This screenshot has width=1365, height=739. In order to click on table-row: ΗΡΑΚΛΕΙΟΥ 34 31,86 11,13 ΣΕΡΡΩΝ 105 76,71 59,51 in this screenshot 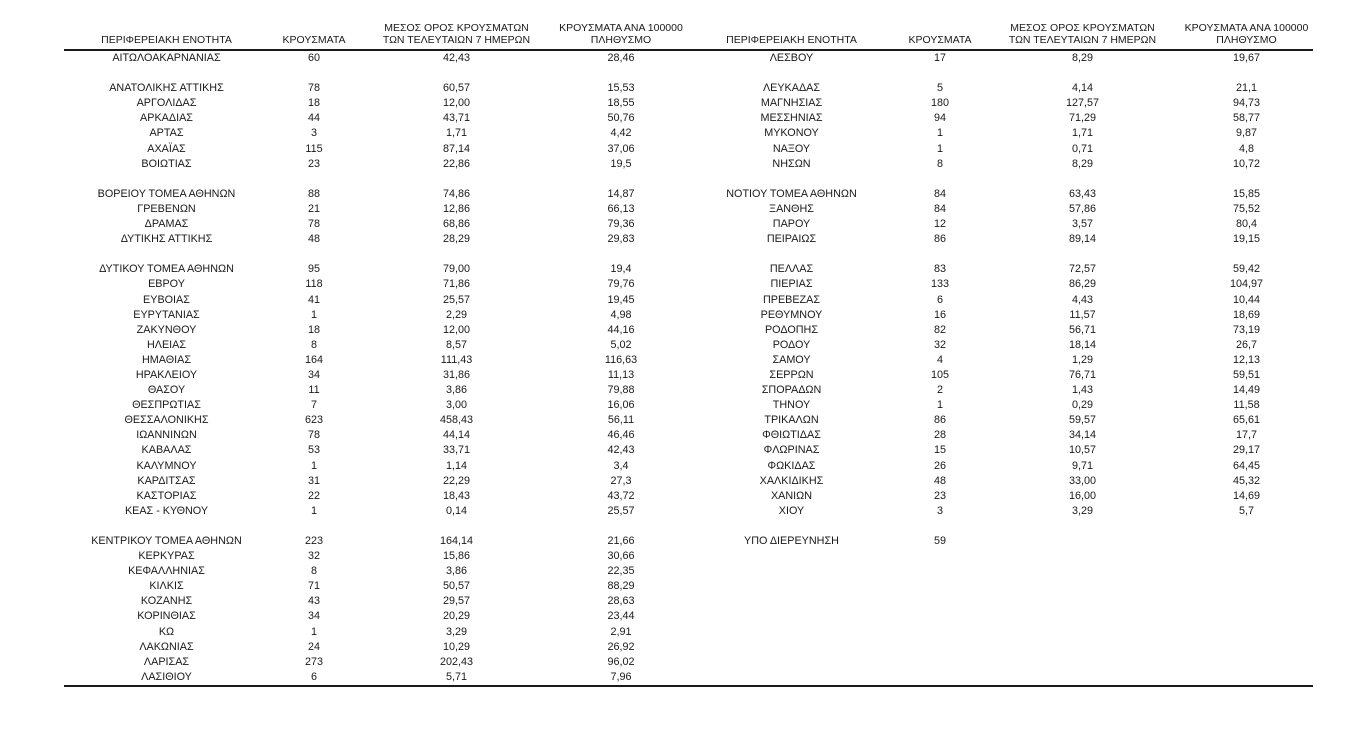, I will do `click(688, 375)`.